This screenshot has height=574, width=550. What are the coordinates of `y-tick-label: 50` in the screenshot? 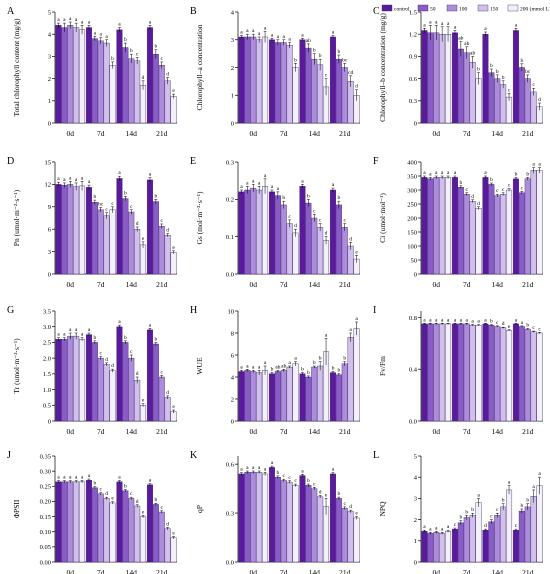 It's located at (414, 260).